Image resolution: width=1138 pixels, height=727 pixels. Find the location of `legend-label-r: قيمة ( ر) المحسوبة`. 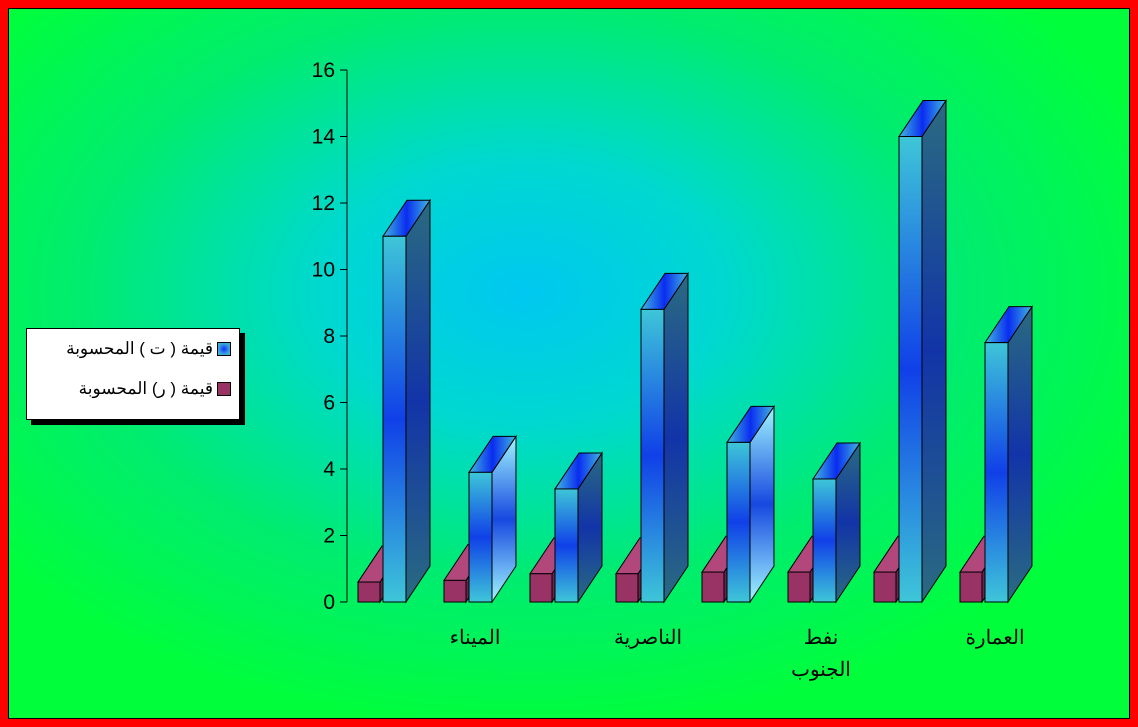

legend-label-r: قيمة ( ر) المحسوبة is located at coordinates (145, 388).